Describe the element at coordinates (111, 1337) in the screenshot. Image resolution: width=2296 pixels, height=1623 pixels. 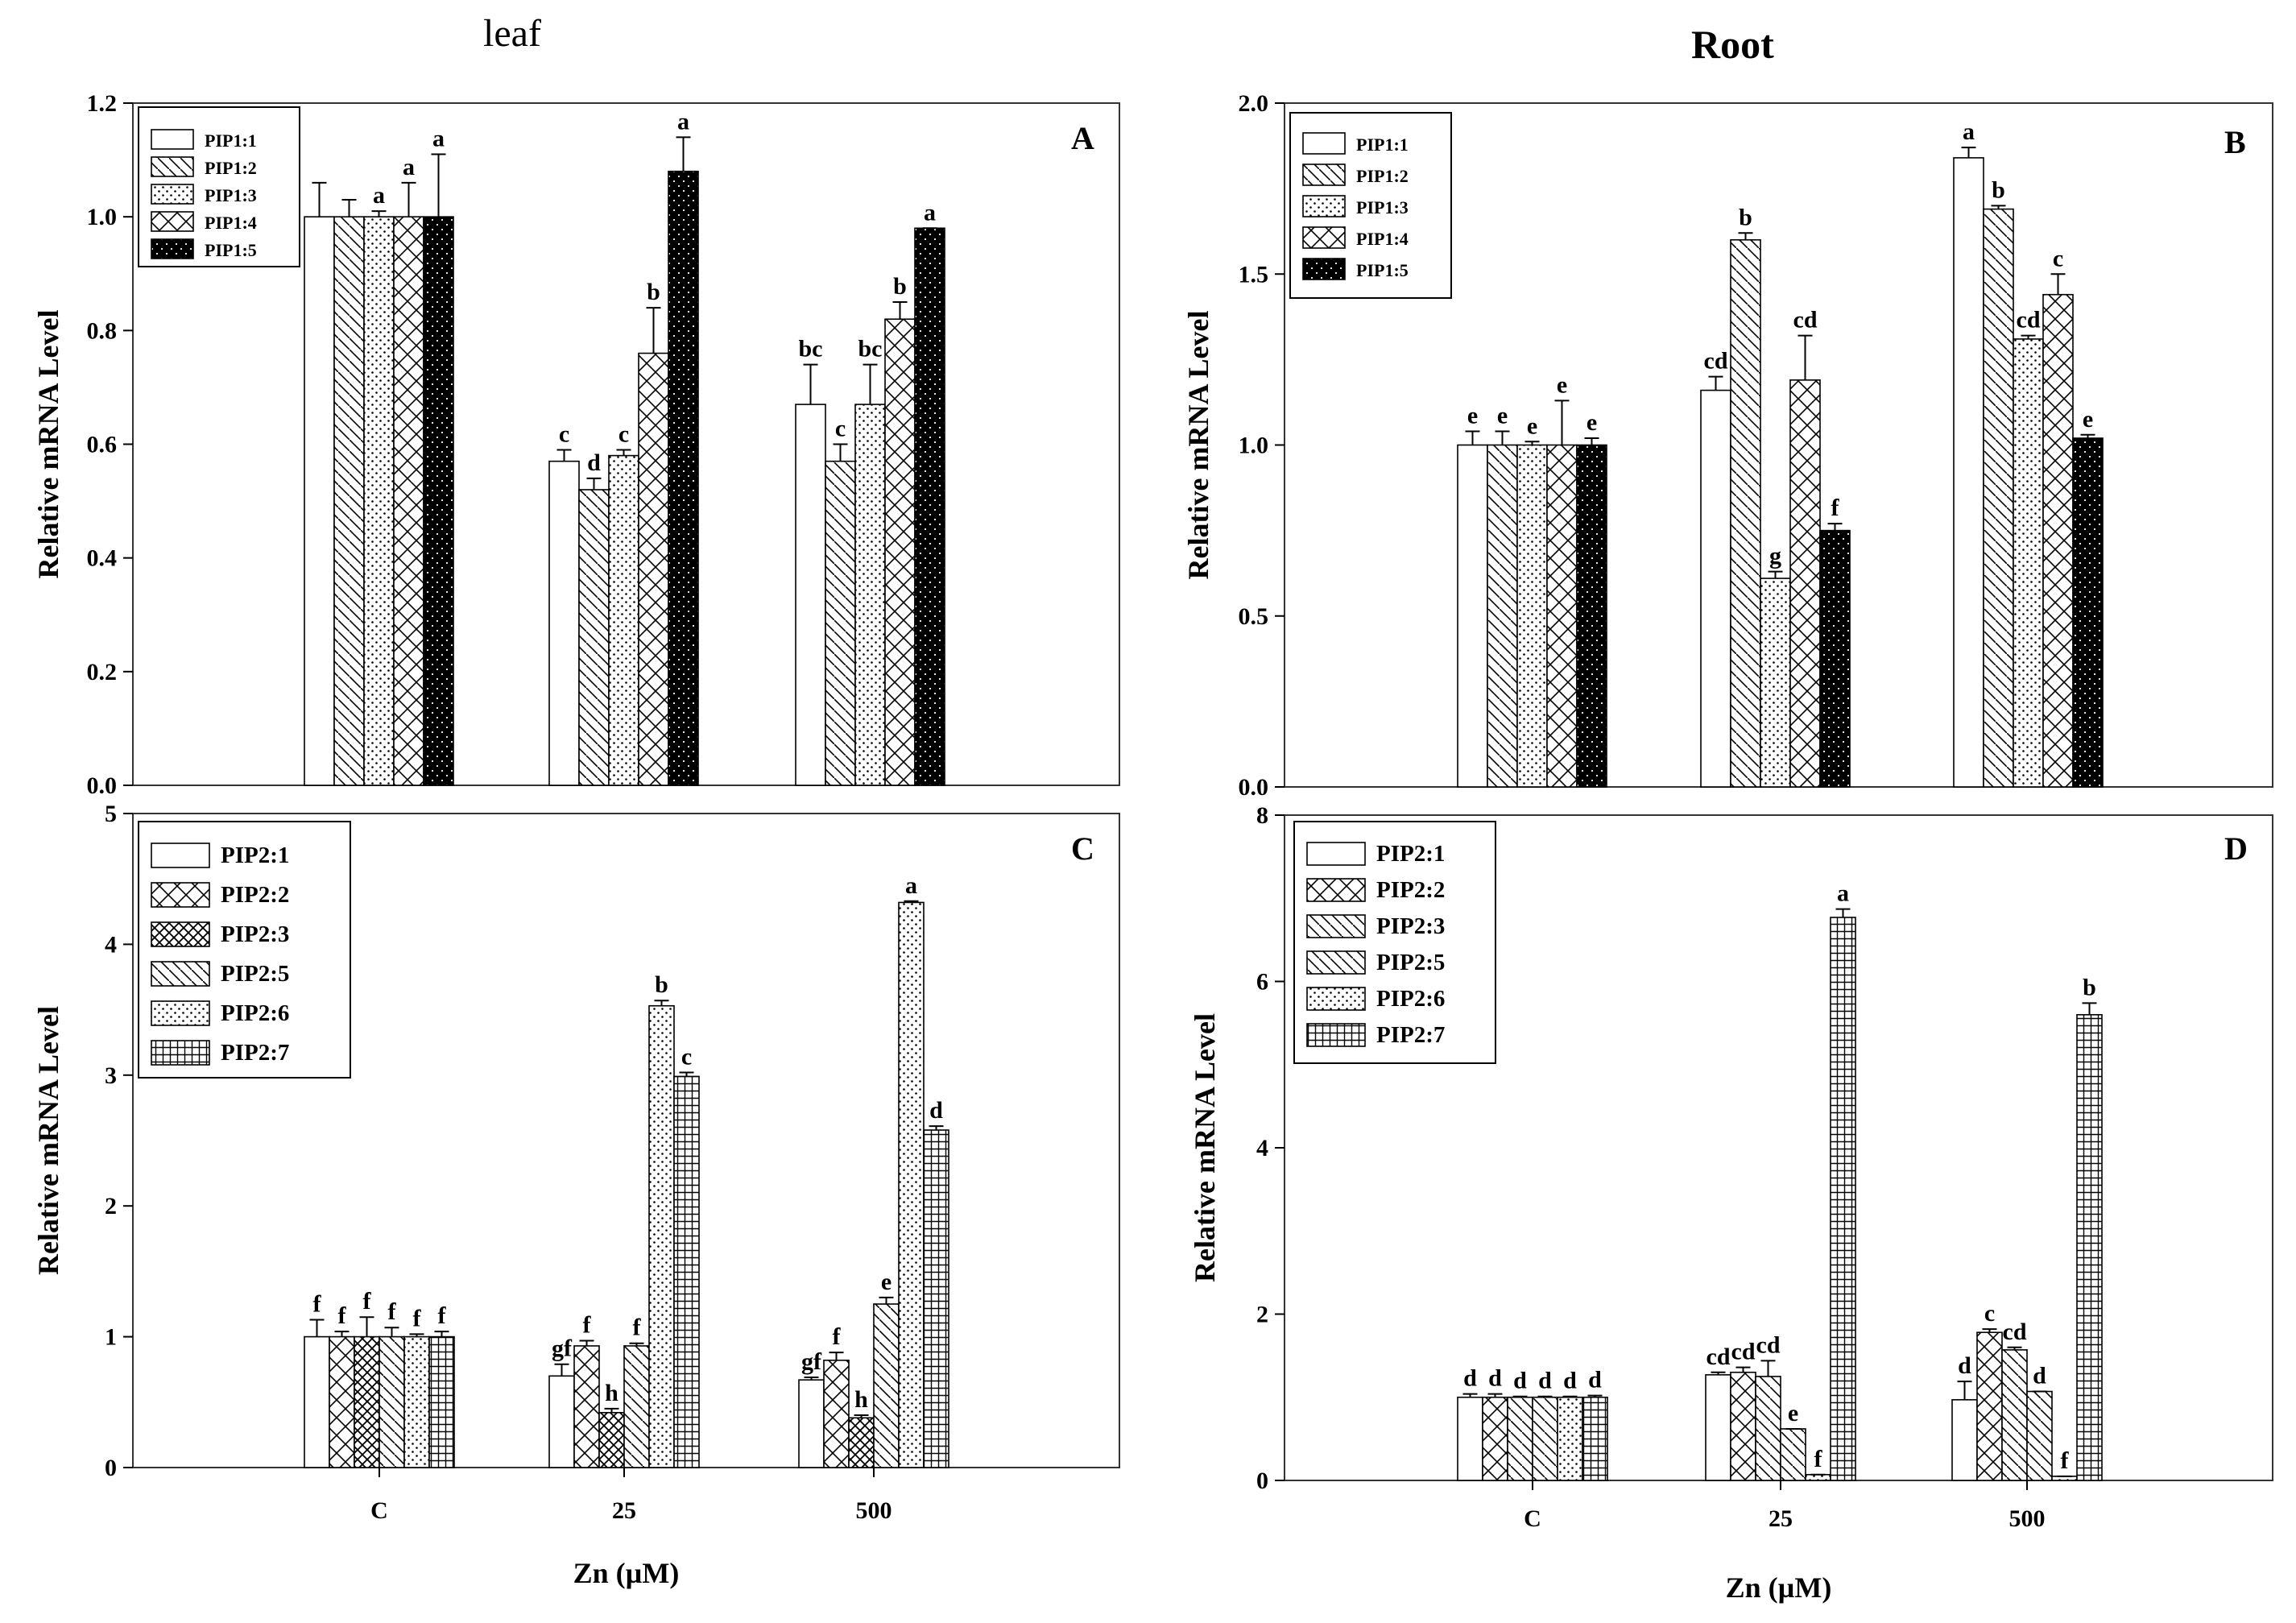
I see `y-tick-label: 1` at that location.